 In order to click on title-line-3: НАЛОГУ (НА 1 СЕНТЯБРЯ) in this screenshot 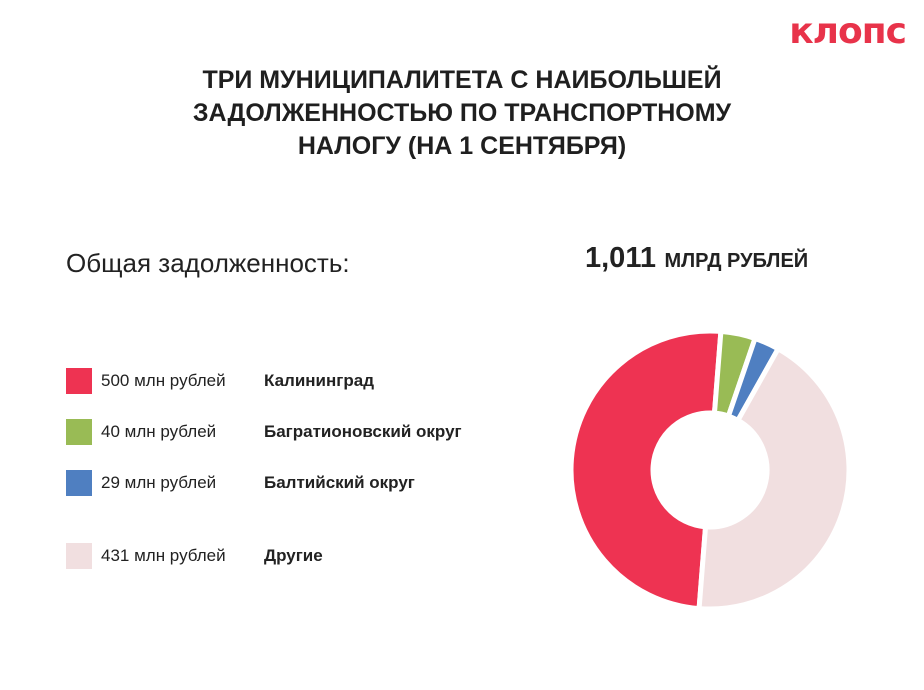, I will do `click(462, 146)`.